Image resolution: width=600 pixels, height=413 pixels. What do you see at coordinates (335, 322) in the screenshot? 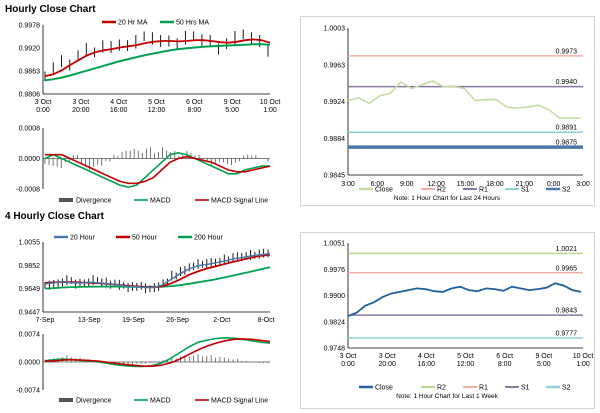
I see `y-tick-label: 0.9824` at bounding box center [335, 322].